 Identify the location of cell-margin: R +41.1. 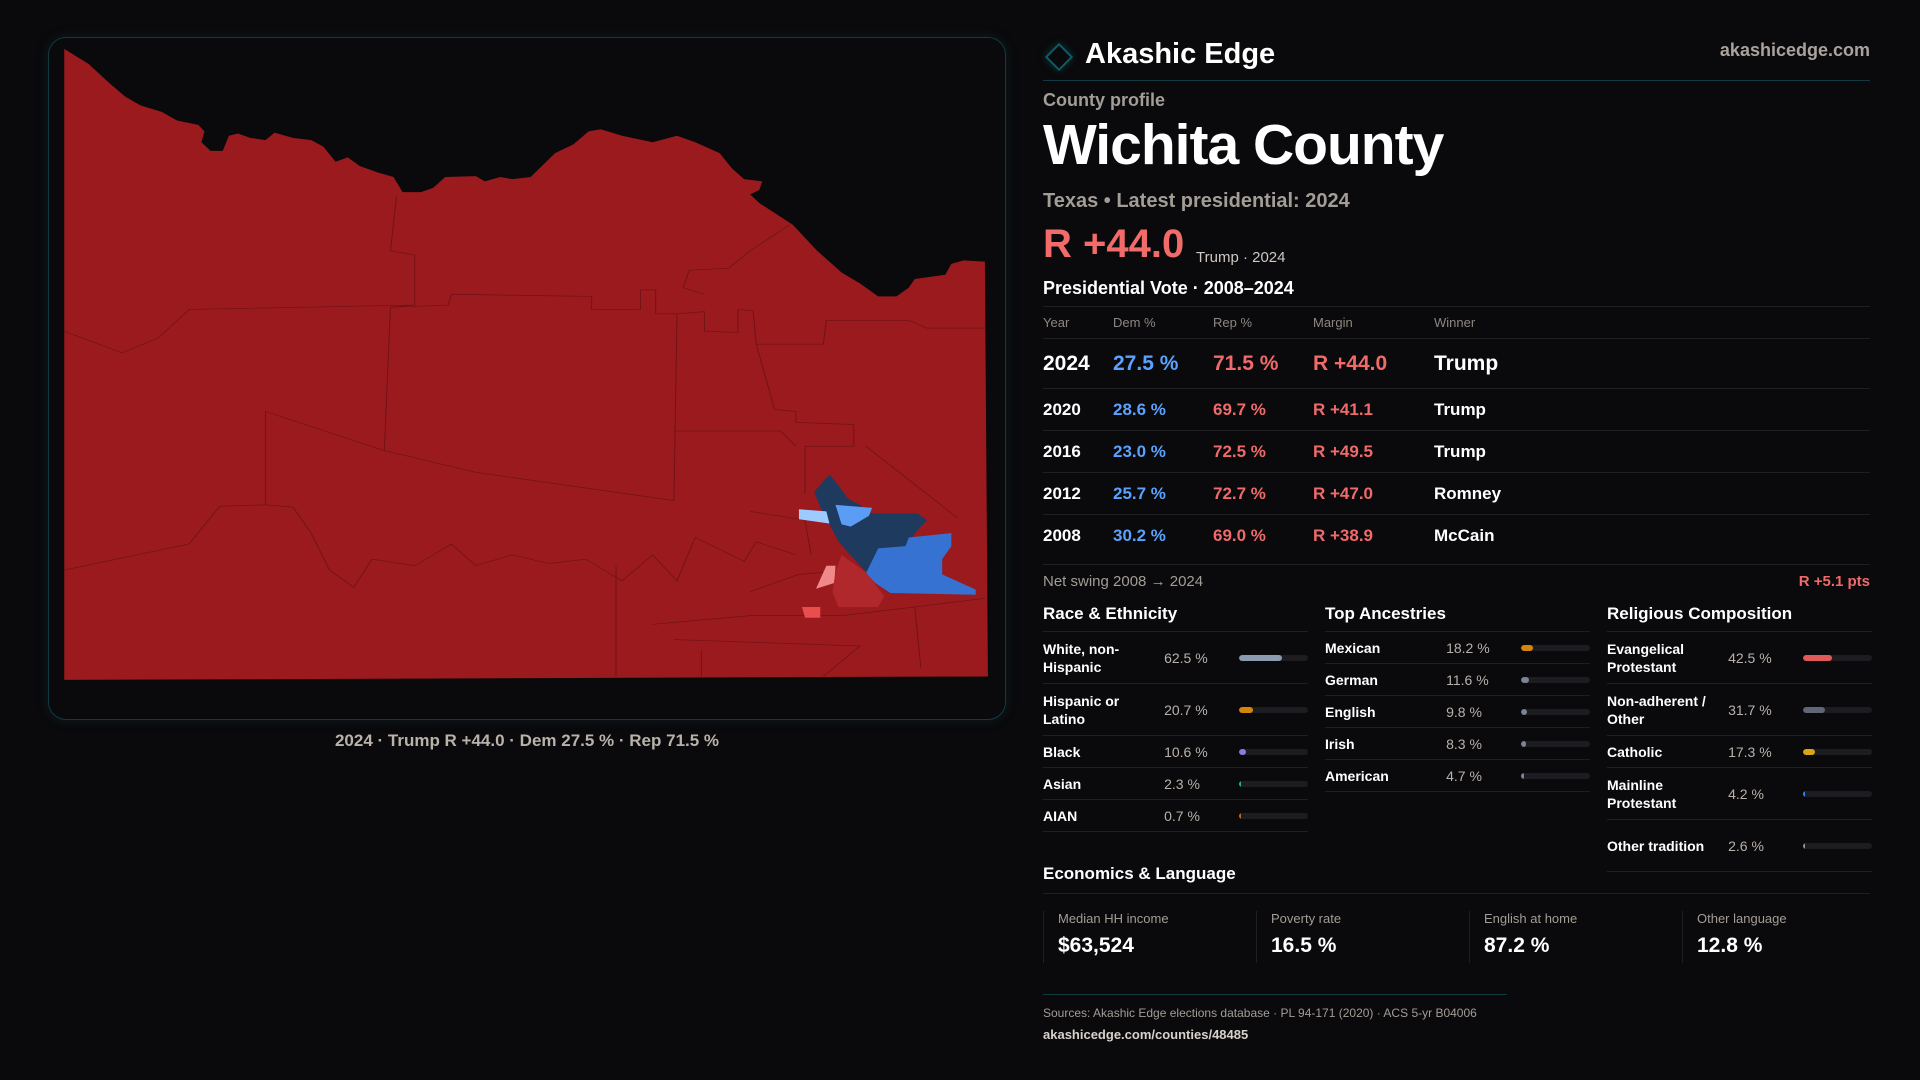
(1343, 409).